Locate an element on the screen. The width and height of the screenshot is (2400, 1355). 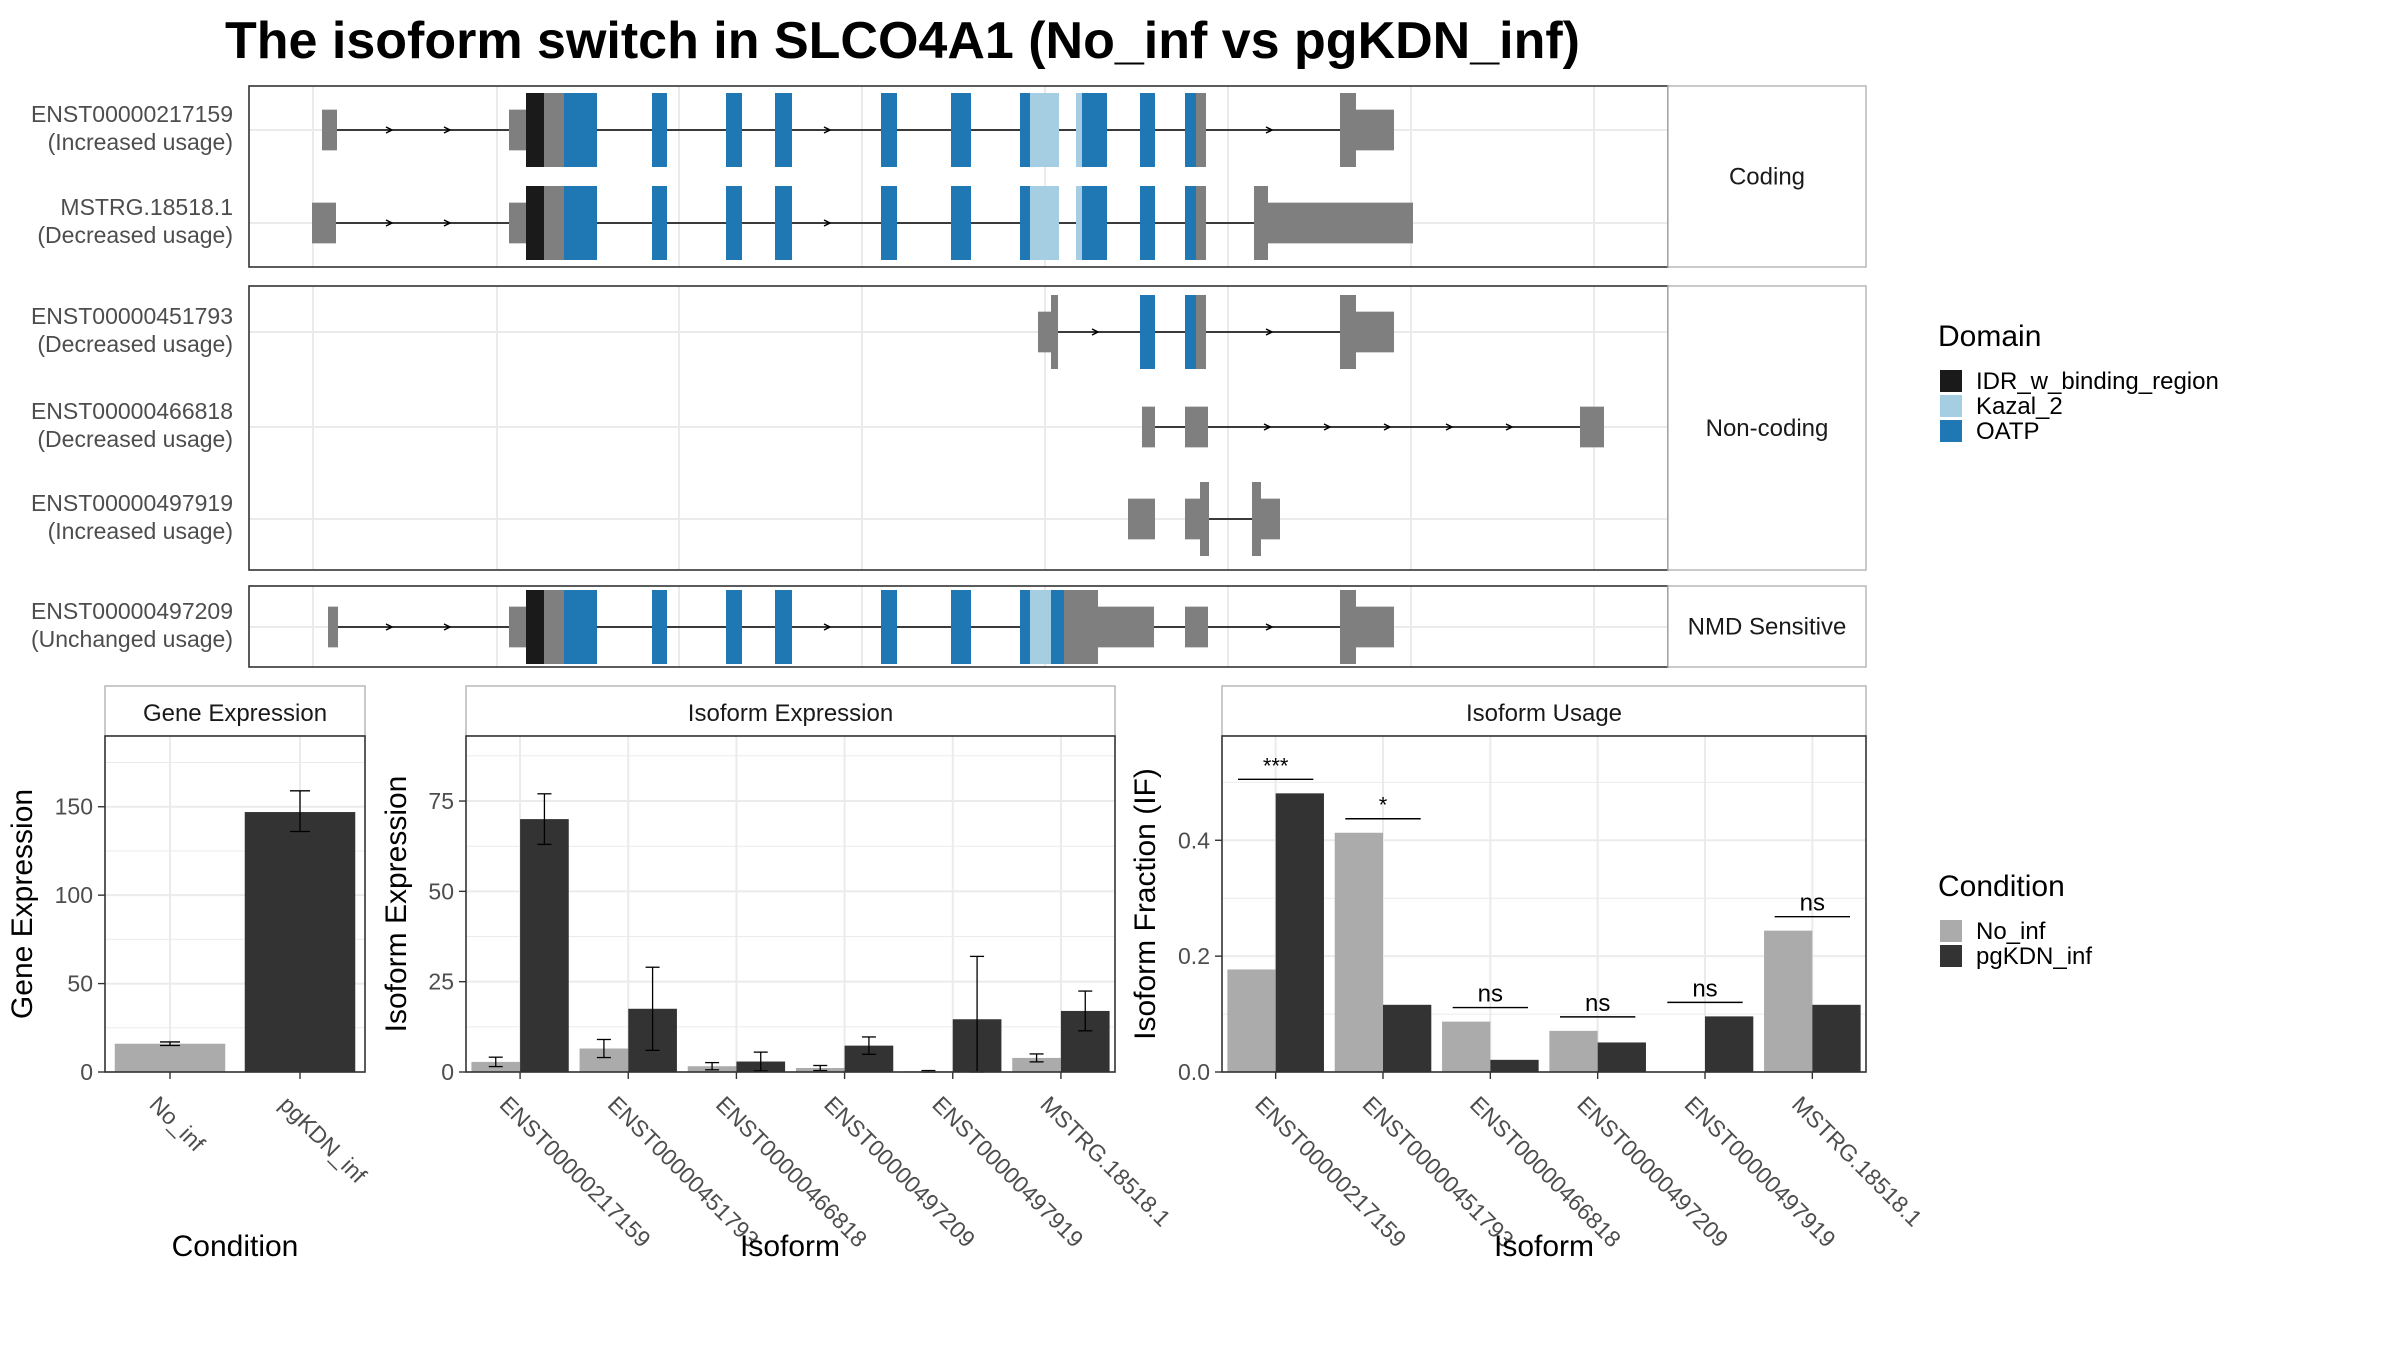
plot-background is located at coordinates (1544, 904).